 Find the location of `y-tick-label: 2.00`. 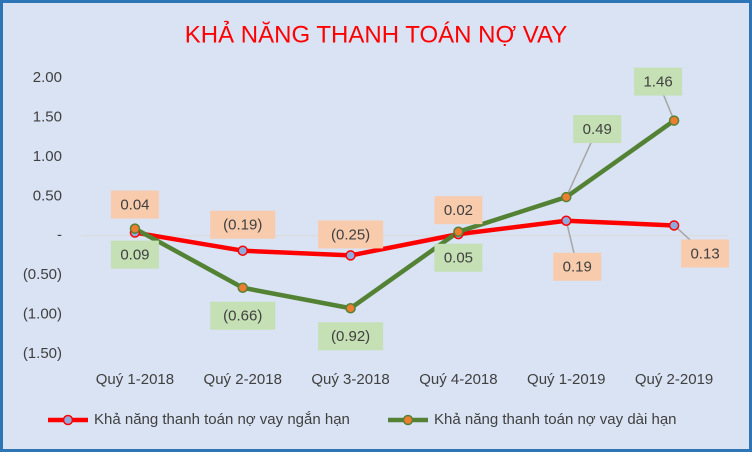

y-tick-label: 2.00 is located at coordinates (47, 77).